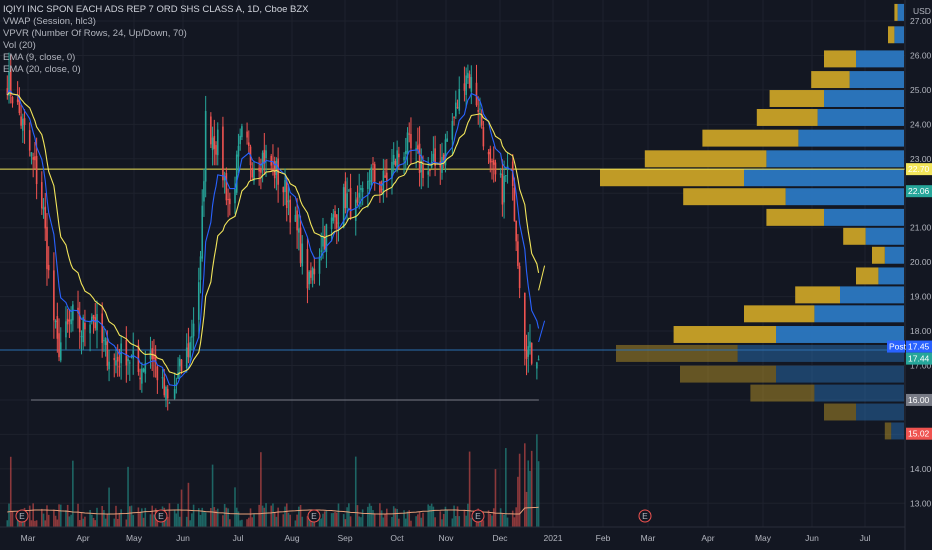 Image resolution: width=932 pixels, height=550 pixels. What do you see at coordinates (553, 538) in the screenshot?
I see `time-tick-label: 2021` at bounding box center [553, 538].